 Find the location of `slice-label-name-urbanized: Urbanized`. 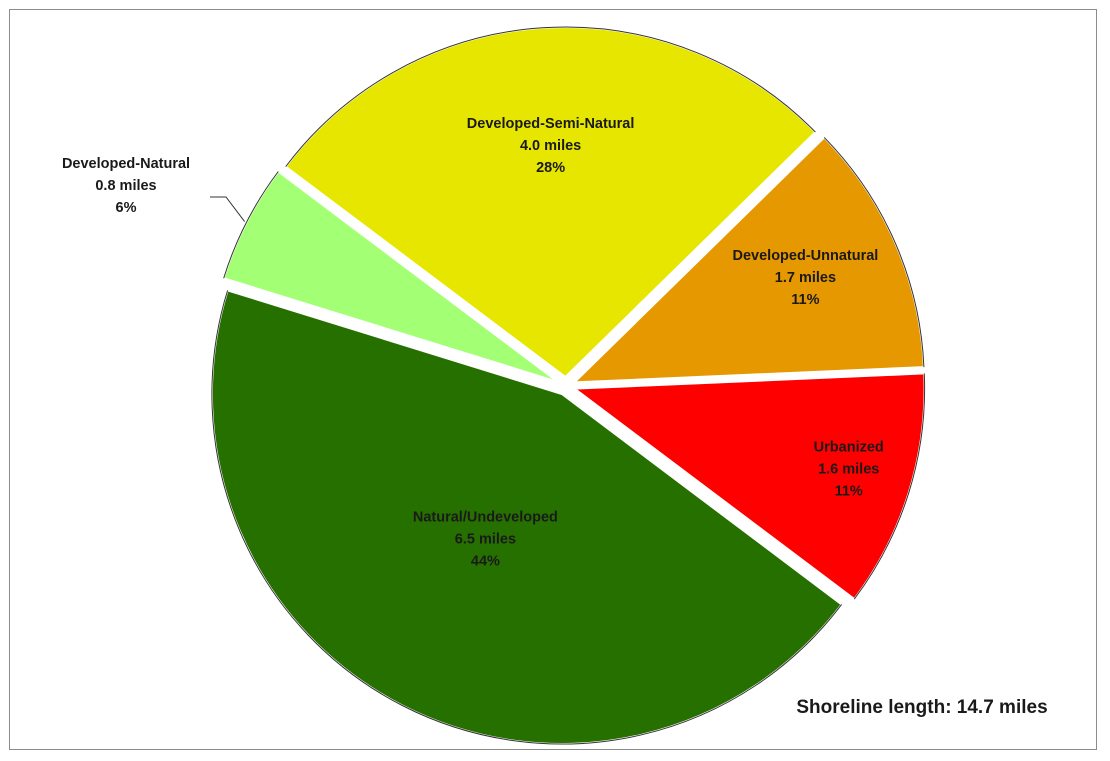

slice-label-name-urbanized: Urbanized is located at coordinates (849, 448).